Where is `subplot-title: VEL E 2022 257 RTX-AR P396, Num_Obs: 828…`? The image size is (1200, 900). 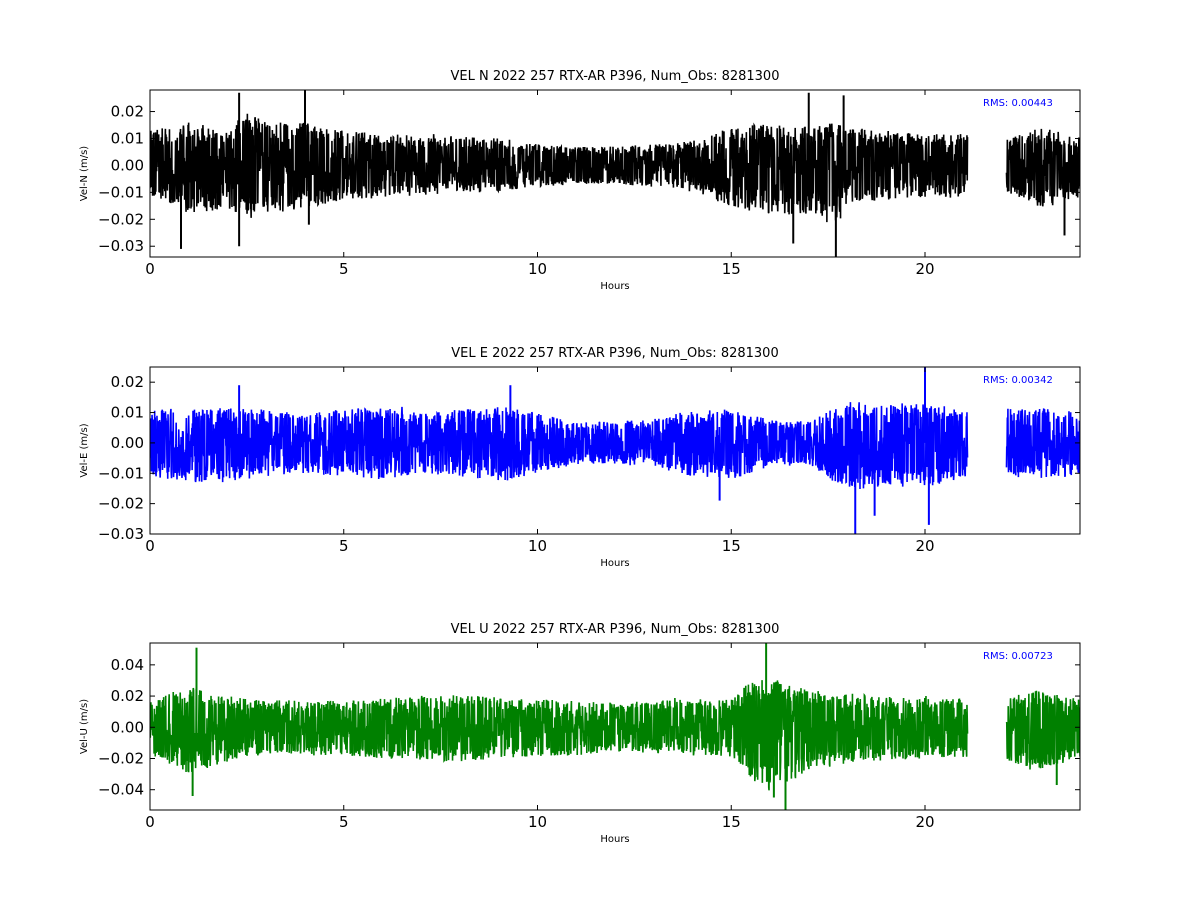 subplot-title: VEL E 2022 257 RTX-AR P396, Num_Obs: 828… is located at coordinates (614, 353).